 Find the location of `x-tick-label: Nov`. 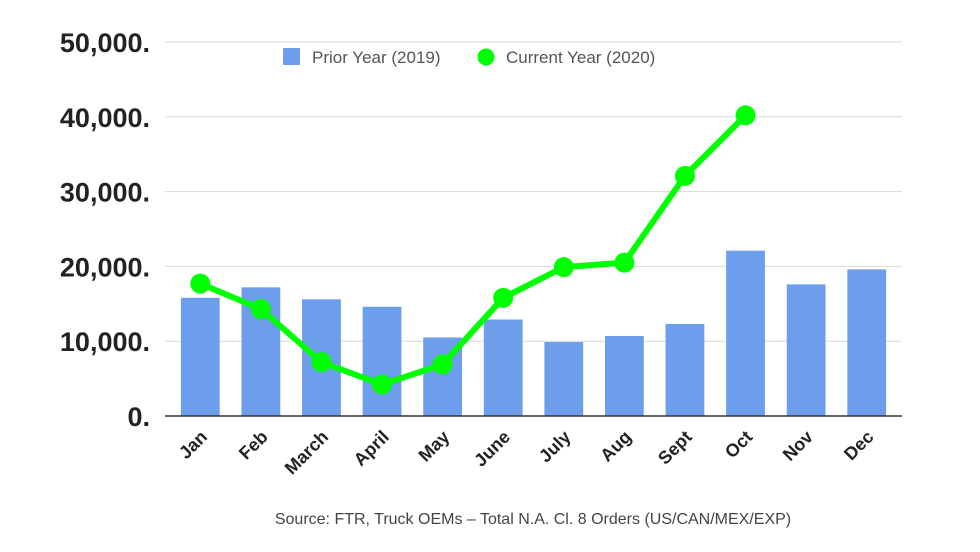

x-tick-label: Nov is located at coordinates (798, 446).